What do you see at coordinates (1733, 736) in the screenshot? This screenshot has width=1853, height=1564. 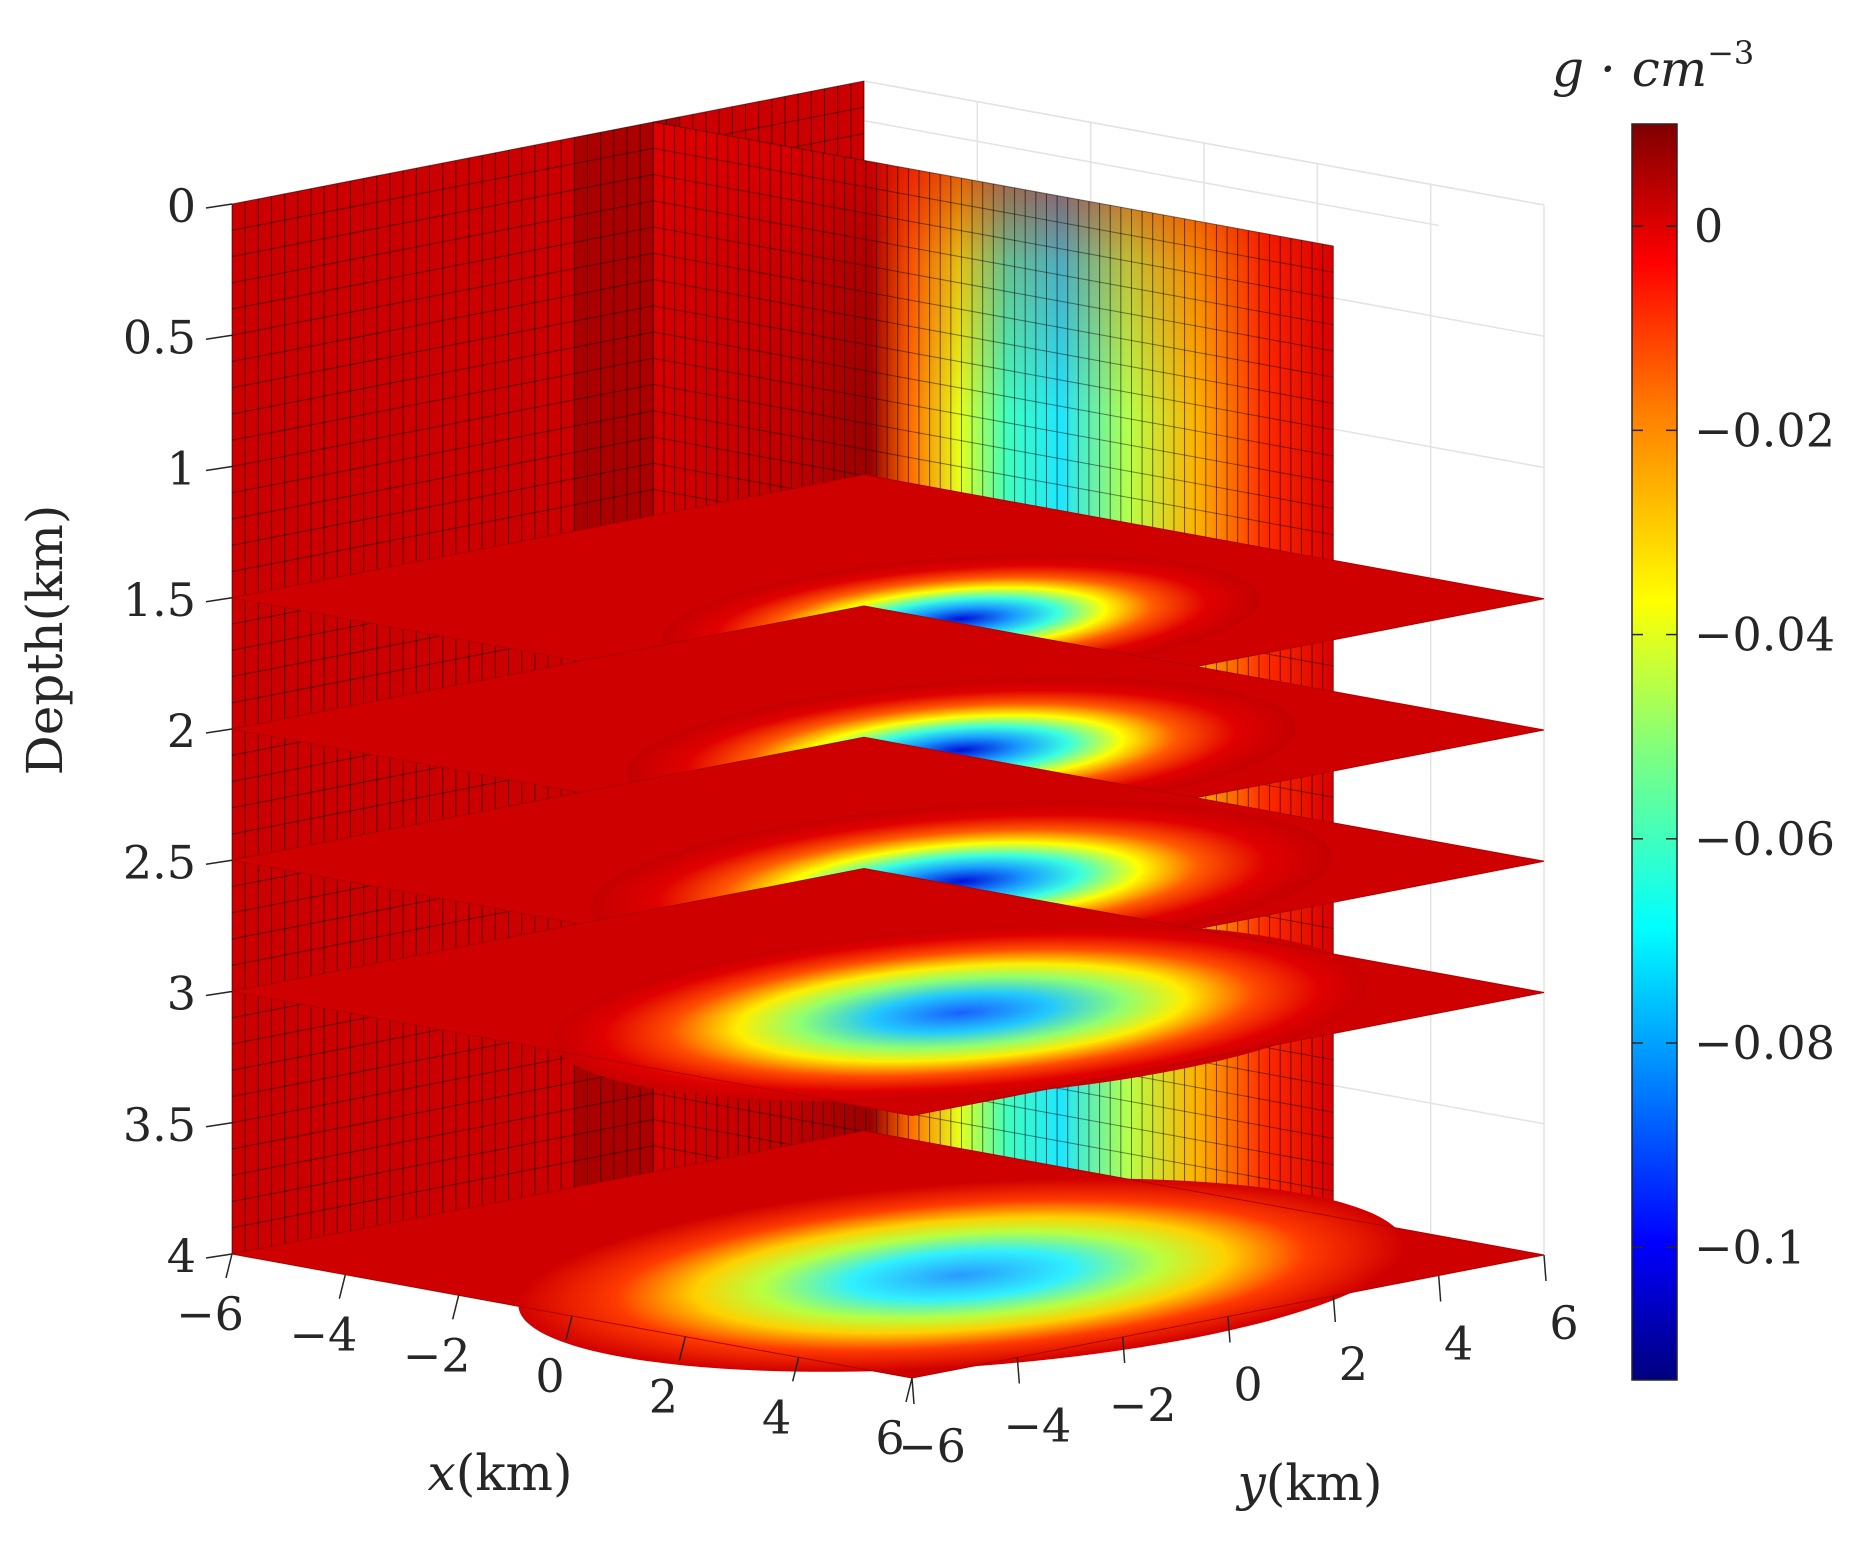 I see `colorbar-ticks: 0 −0.02 −0.04 −0.06 −0.08 −0.1` at bounding box center [1733, 736].